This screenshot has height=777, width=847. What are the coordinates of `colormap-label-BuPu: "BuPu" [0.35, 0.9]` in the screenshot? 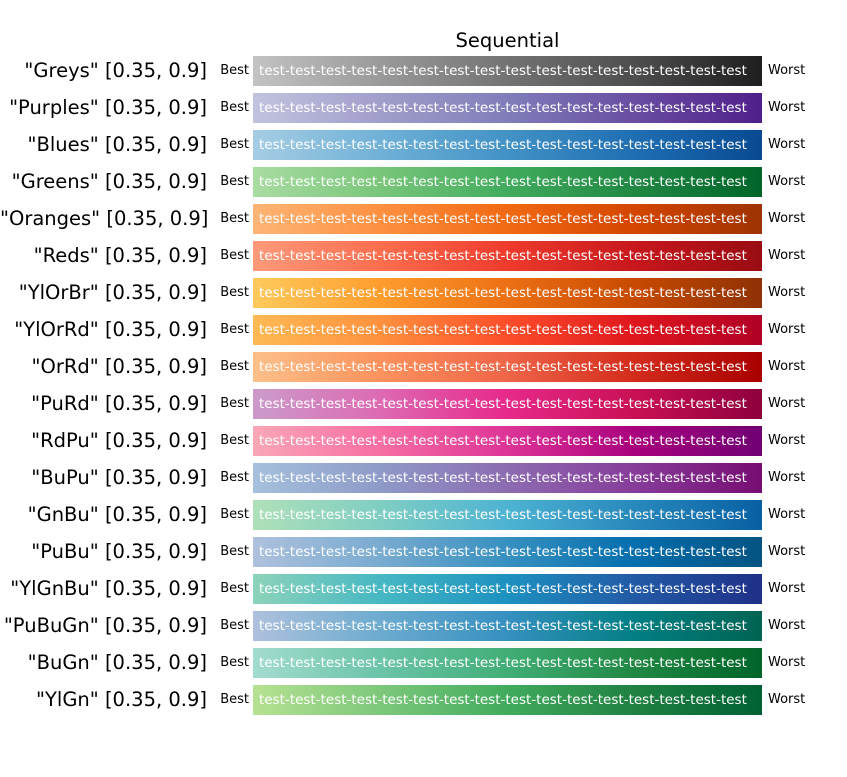 It's located at (119, 477).